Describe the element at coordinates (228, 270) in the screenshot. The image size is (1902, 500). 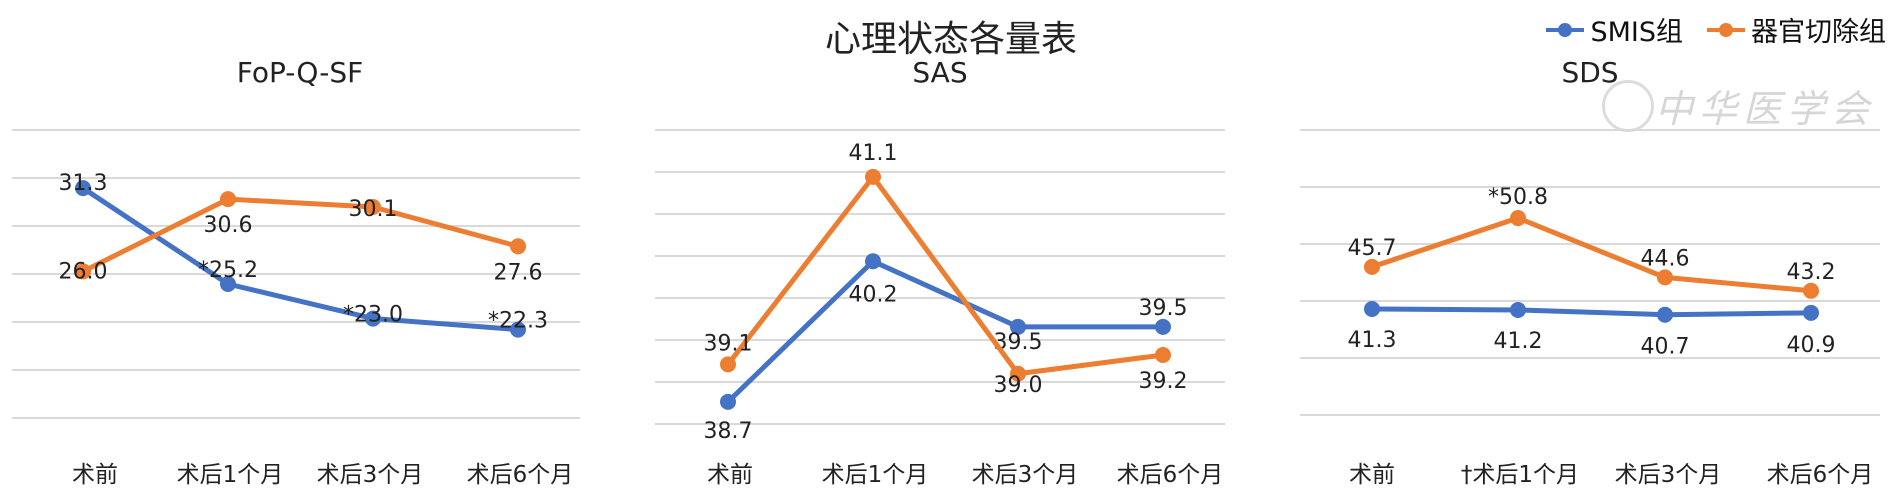
I see `data-label: *25.2` at that location.